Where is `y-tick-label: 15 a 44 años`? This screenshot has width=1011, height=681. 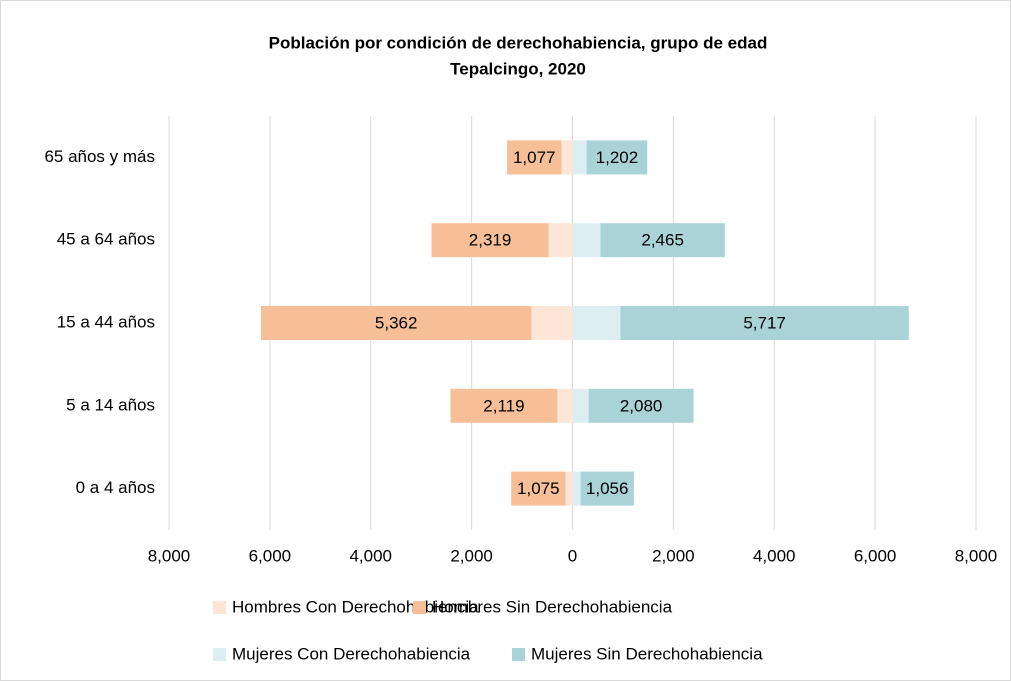
y-tick-label: 15 a 44 años is located at coordinates (106, 321).